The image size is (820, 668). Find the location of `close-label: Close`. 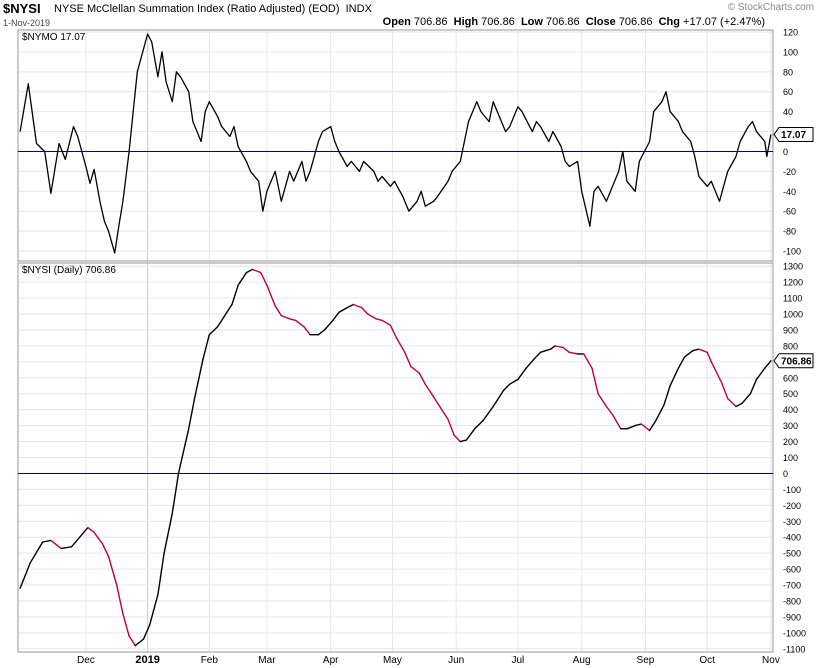

close-label: Close is located at coordinates (600, 22).